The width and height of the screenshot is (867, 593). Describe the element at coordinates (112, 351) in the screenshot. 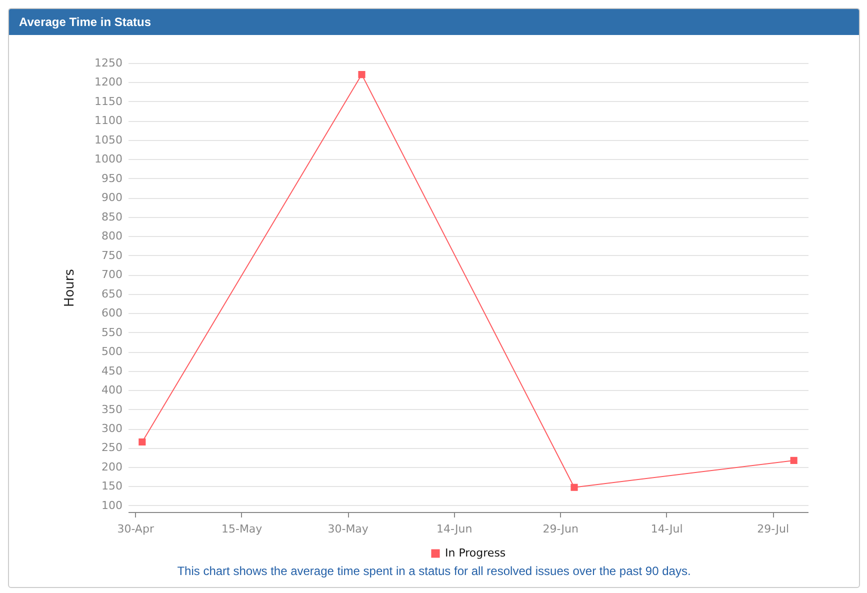

I see `y-tick-label: 500` at that location.